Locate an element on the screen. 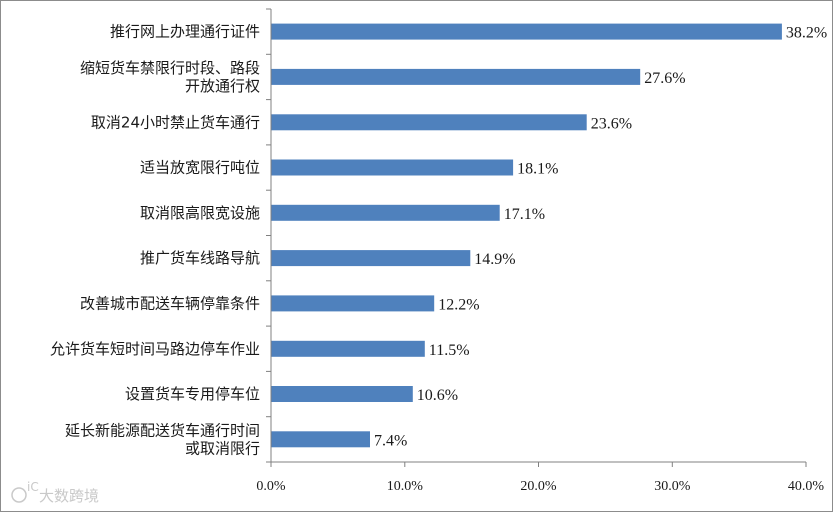 The width and height of the screenshot is (833, 512). category-label-line: 适当放宽限行吨位 is located at coordinates (200, 168).